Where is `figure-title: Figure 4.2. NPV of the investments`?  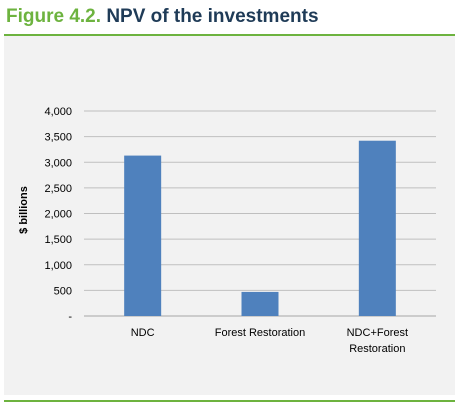 figure-title: Figure 4.2. NPV of the investments is located at coordinates (162, 17).